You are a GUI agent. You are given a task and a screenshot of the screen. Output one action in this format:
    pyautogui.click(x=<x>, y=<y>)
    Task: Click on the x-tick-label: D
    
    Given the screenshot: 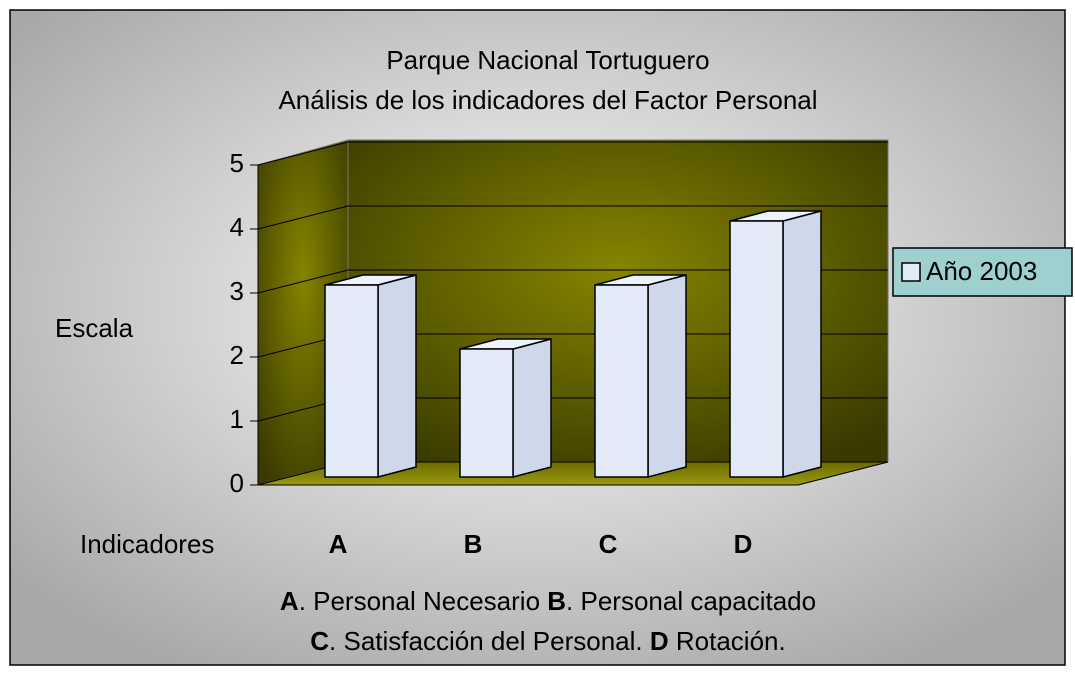 What is the action you would take?
    pyautogui.click(x=743, y=544)
    